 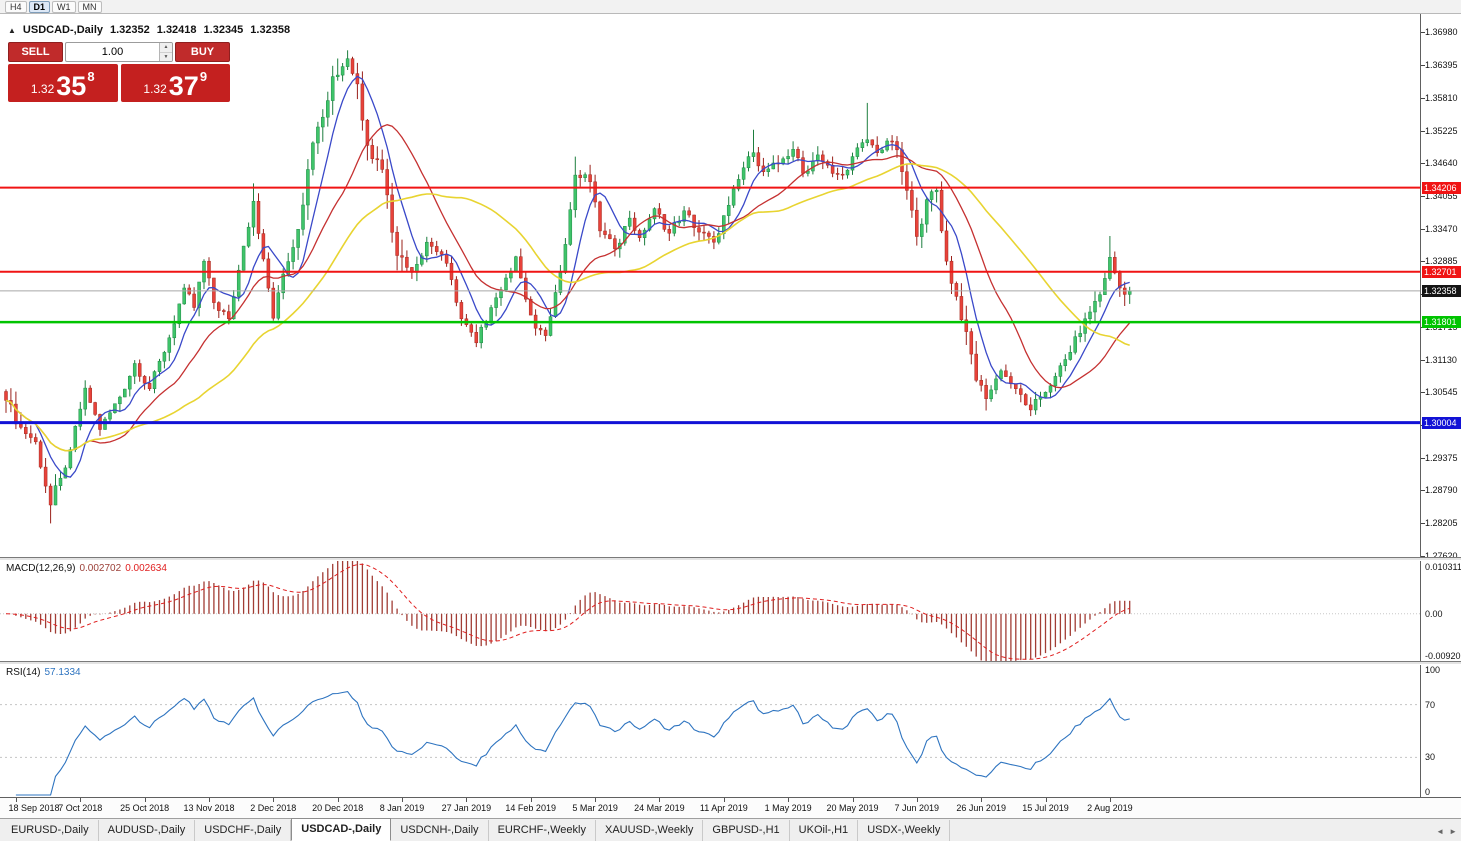 What do you see at coordinates (1441, 130) in the screenshot?
I see `price-axis-label: 1.35225` at bounding box center [1441, 130].